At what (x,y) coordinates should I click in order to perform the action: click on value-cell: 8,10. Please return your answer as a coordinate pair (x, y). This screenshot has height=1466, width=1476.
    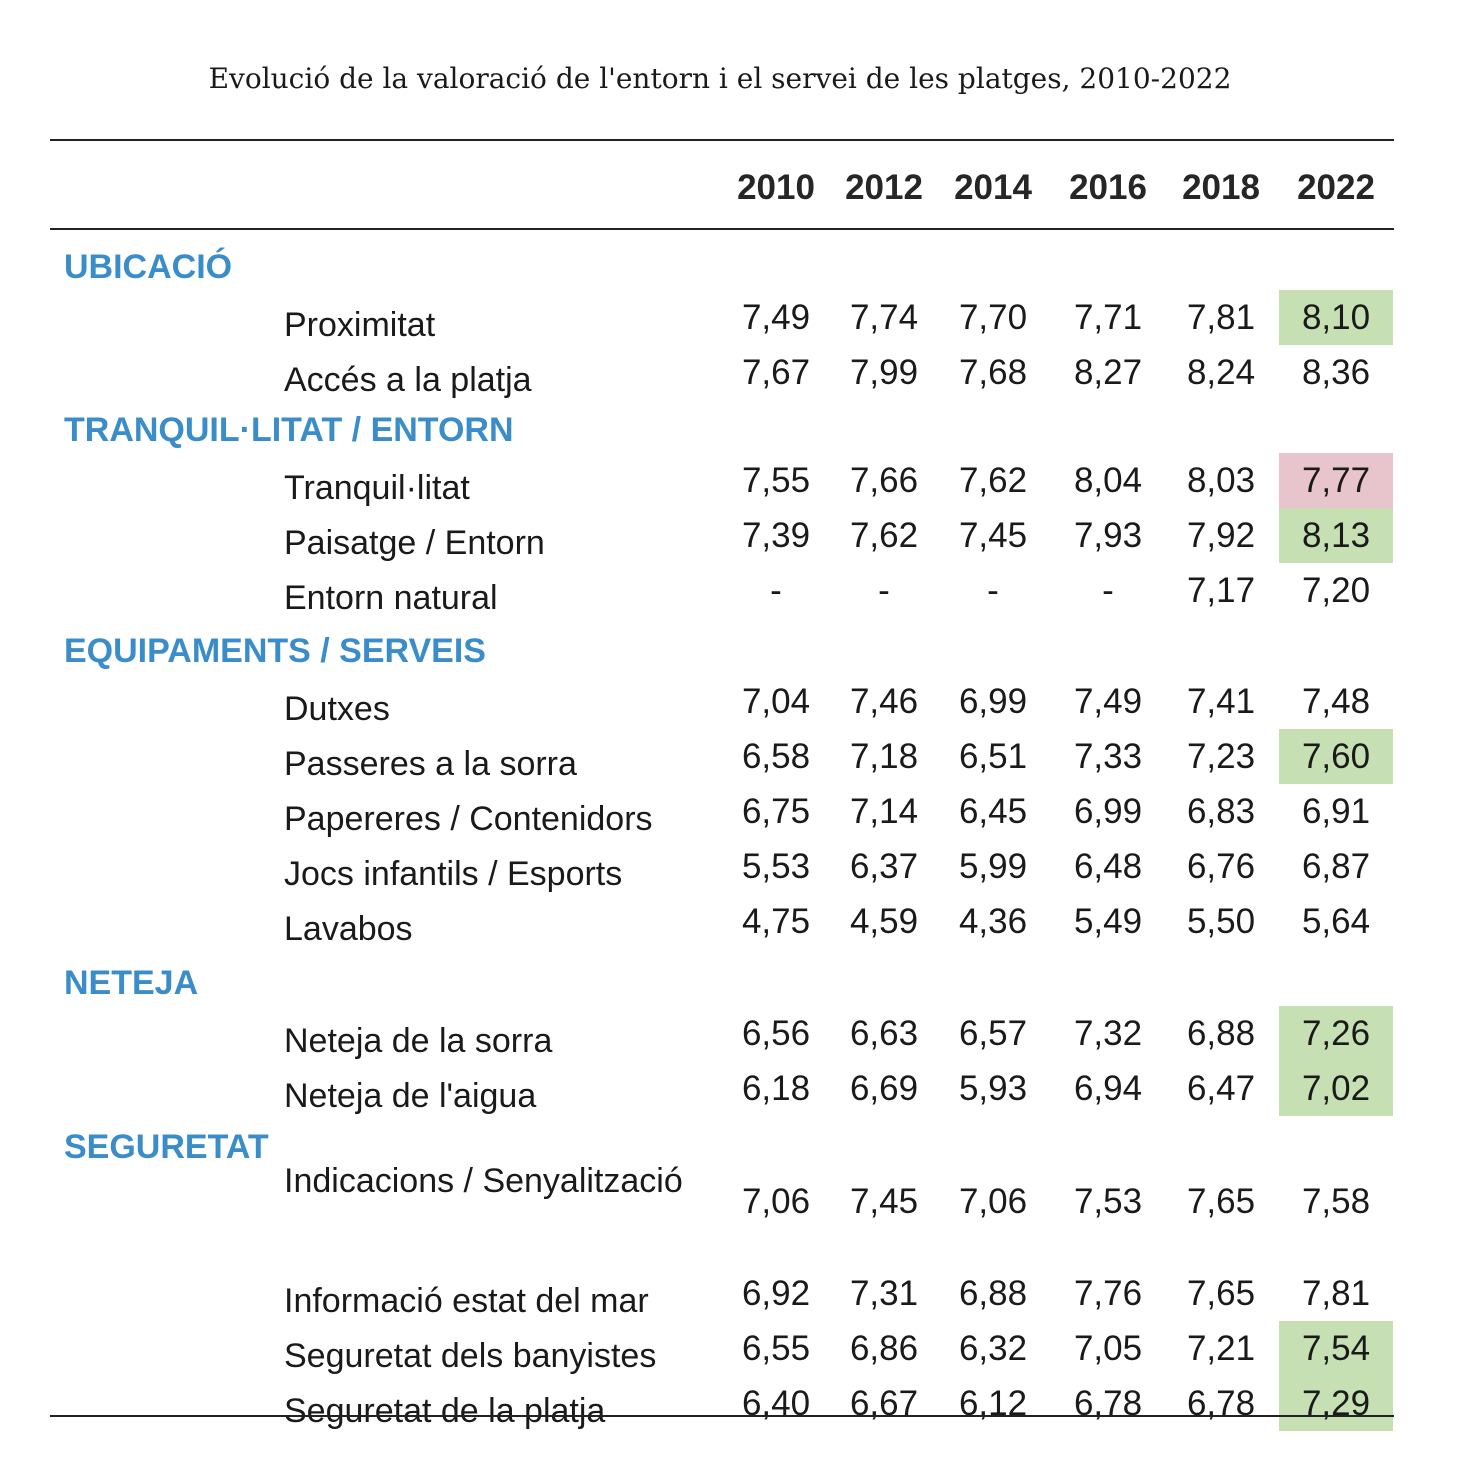
    Looking at the image, I should click on (1336, 317).